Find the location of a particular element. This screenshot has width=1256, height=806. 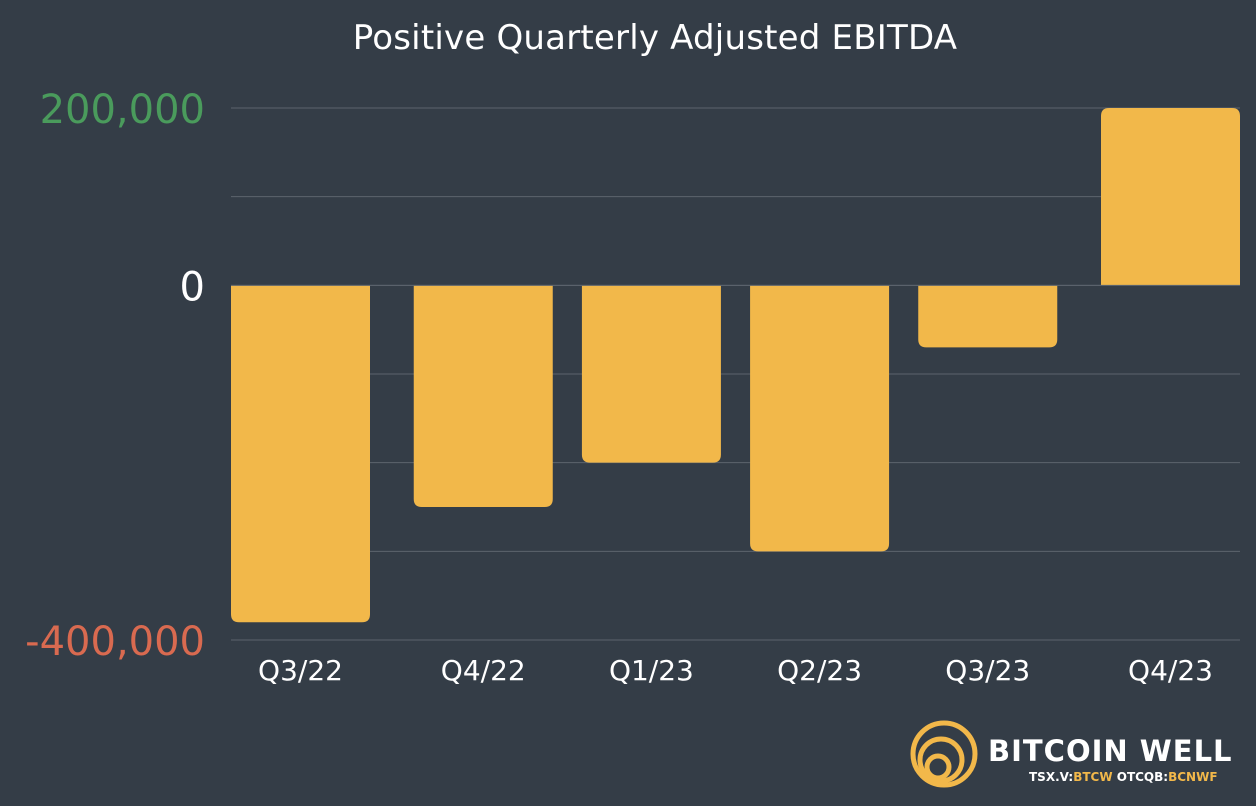

ticker-prefix-tsxv: TSX.V: is located at coordinates (1051, 777).